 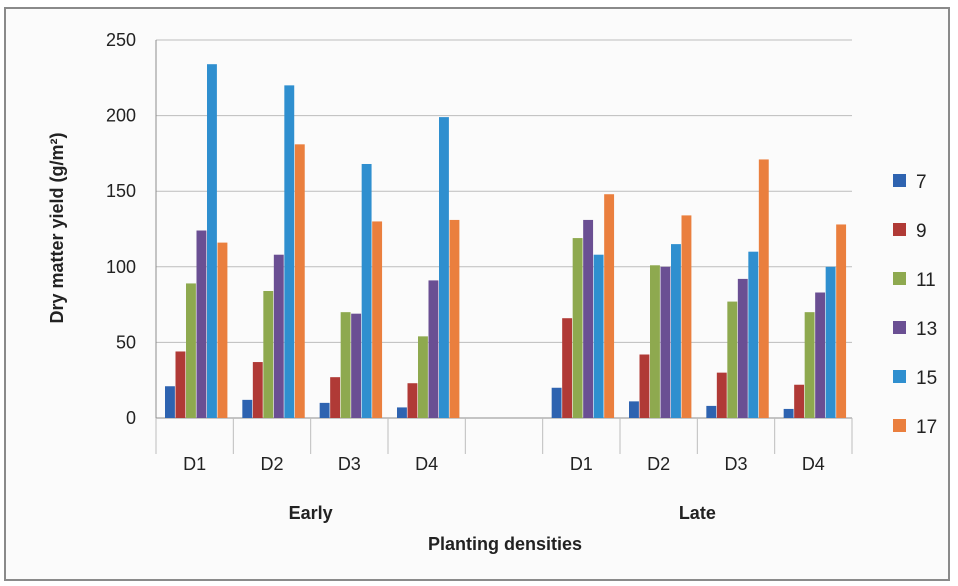 What do you see at coordinates (121, 116) in the screenshot?
I see `y-tick-label: 200` at bounding box center [121, 116].